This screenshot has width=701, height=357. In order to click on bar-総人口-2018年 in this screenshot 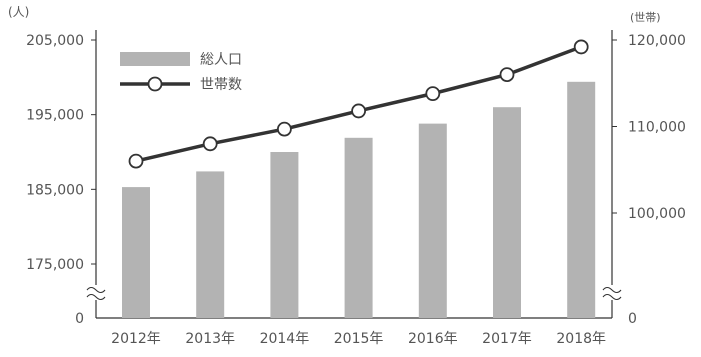, I will do `click(581, 200)`.